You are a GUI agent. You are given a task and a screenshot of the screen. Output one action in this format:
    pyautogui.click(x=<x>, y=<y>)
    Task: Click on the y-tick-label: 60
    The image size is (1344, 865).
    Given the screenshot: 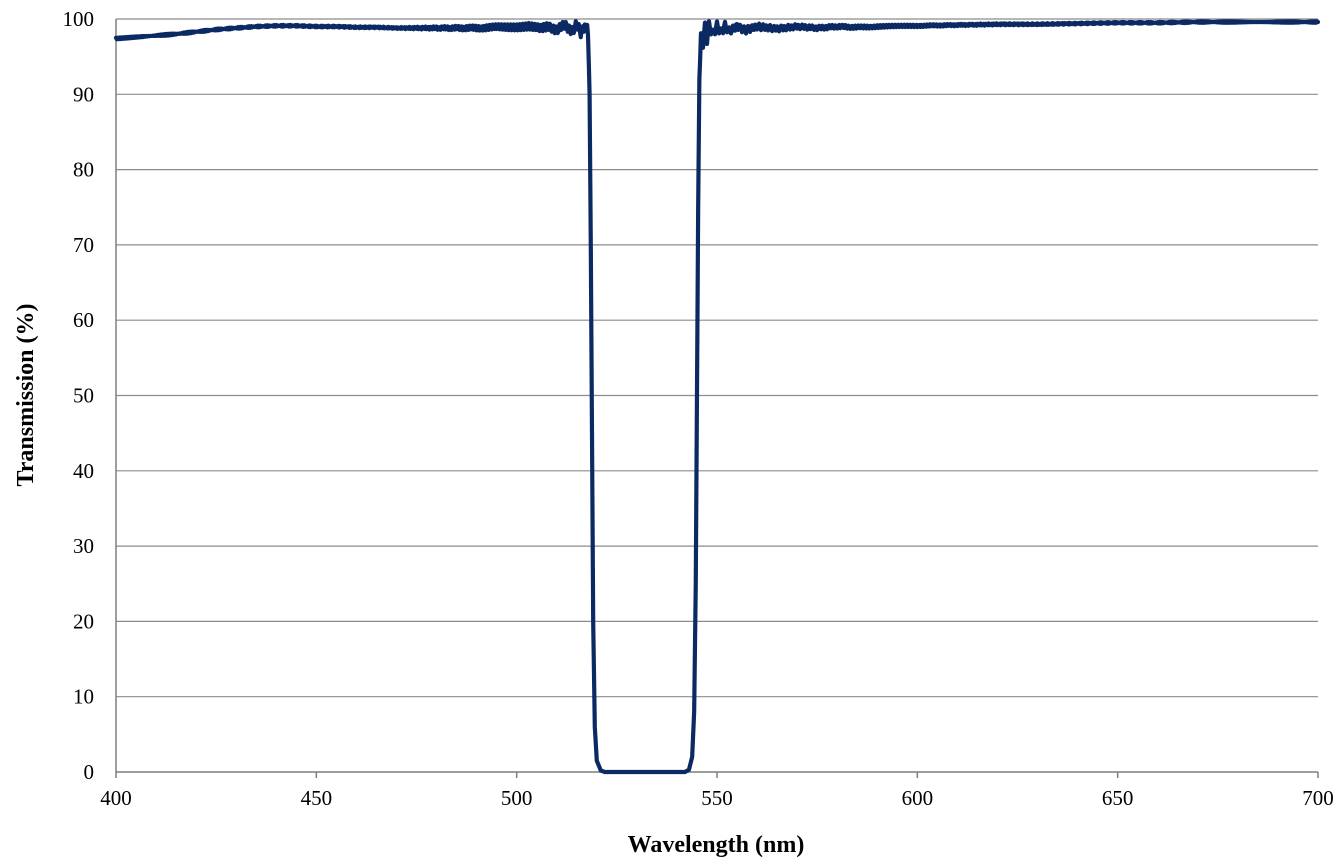 What is the action you would take?
    pyautogui.click(x=83, y=320)
    